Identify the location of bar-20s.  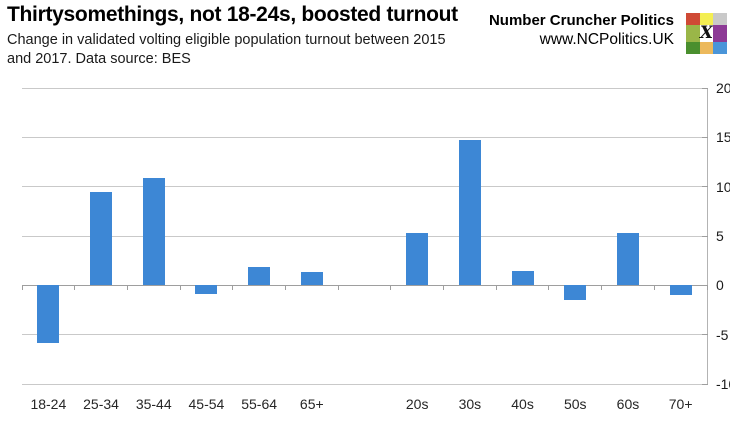
(417, 259).